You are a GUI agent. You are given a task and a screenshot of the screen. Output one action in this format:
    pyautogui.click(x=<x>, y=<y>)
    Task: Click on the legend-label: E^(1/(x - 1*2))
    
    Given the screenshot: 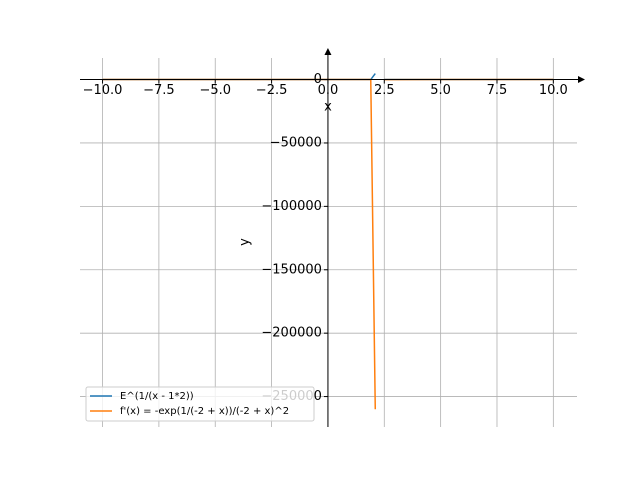 What is the action you would take?
    pyautogui.click(x=157, y=396)
    